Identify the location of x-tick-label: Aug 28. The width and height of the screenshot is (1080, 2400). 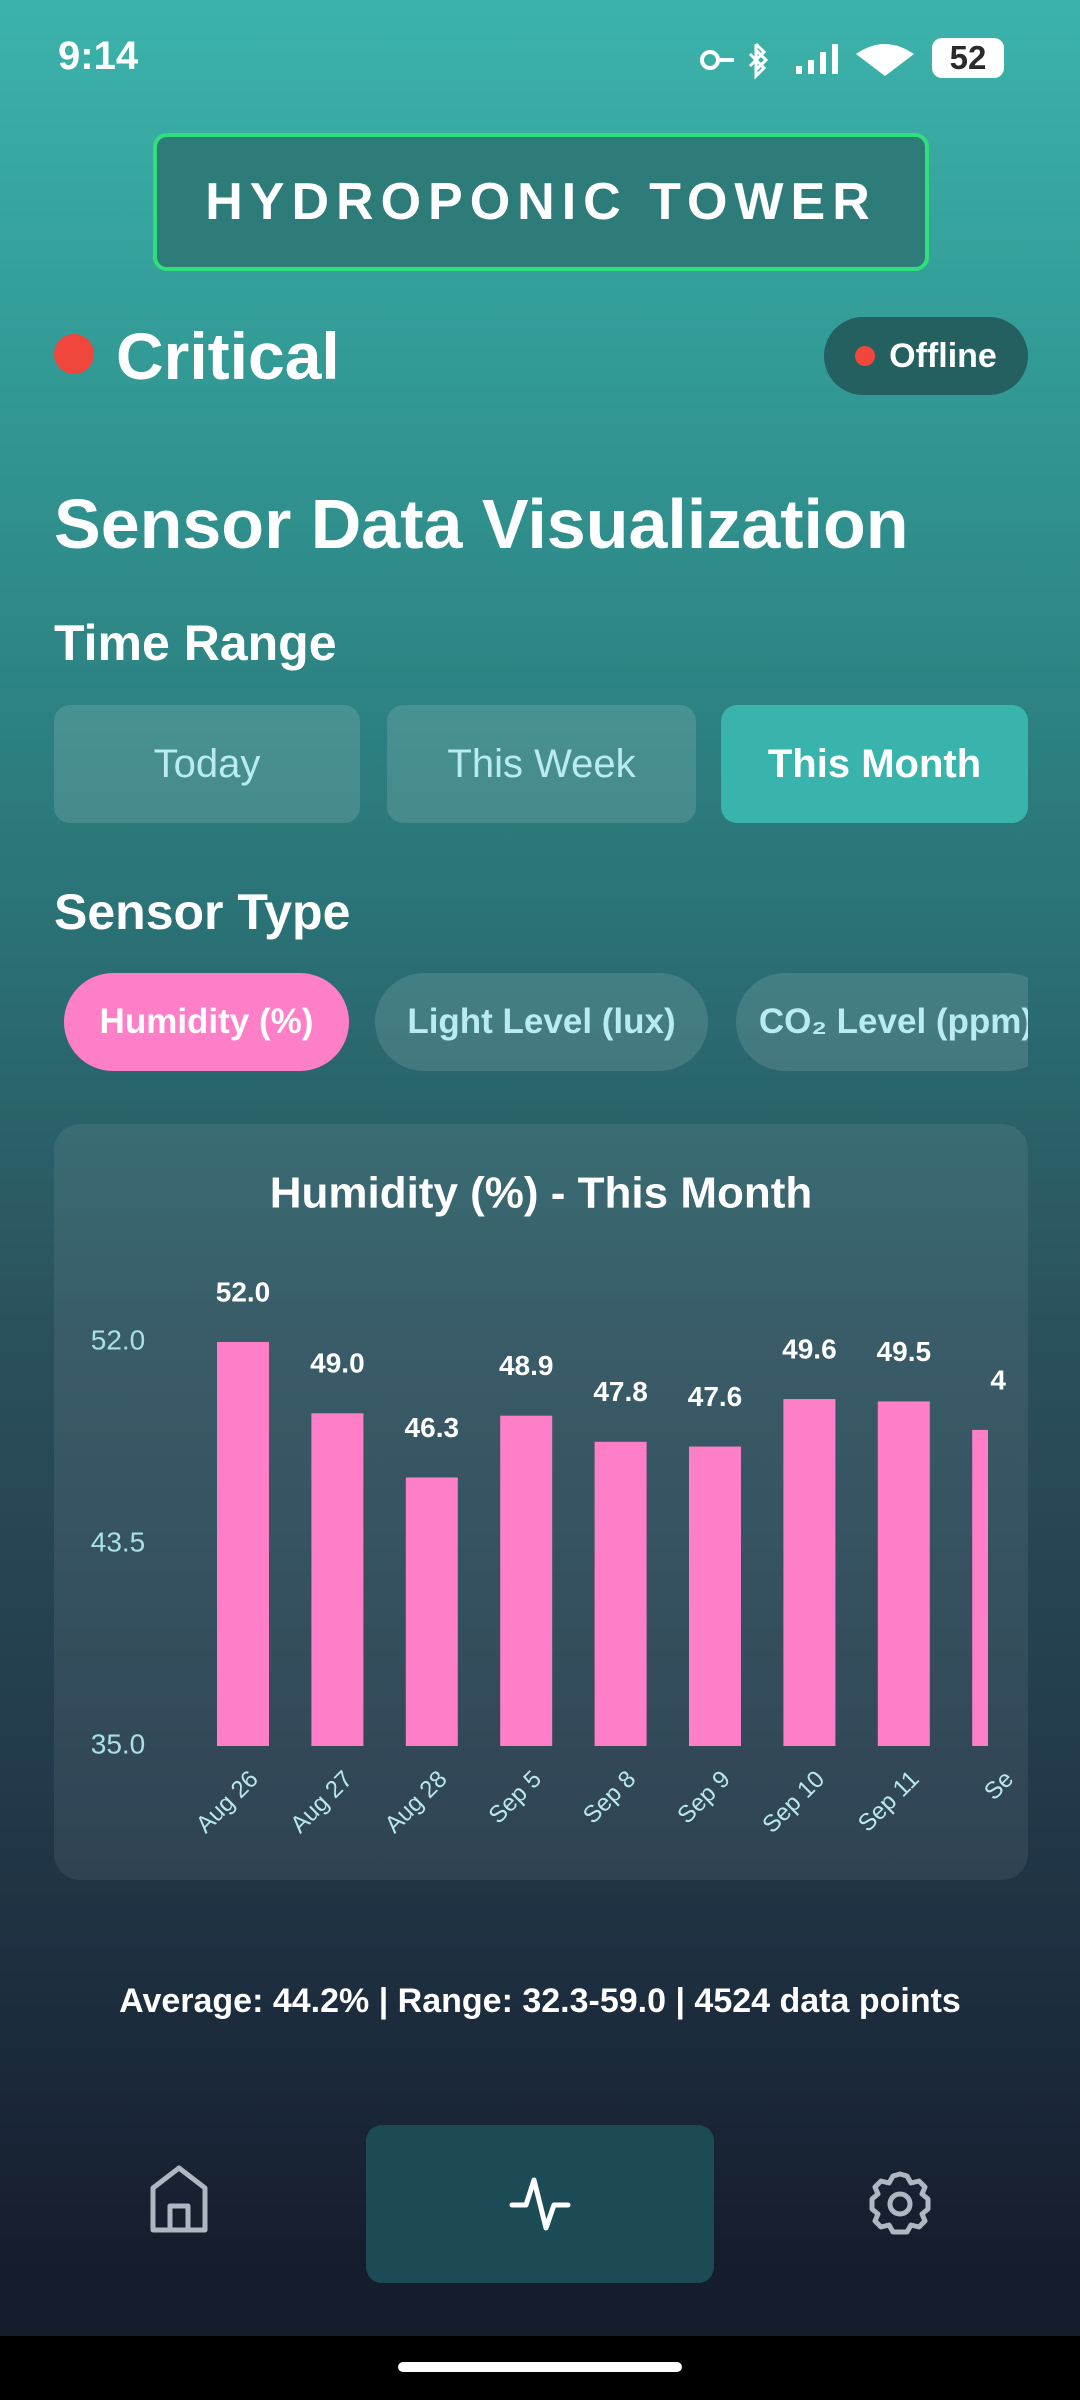
(416, 1802).